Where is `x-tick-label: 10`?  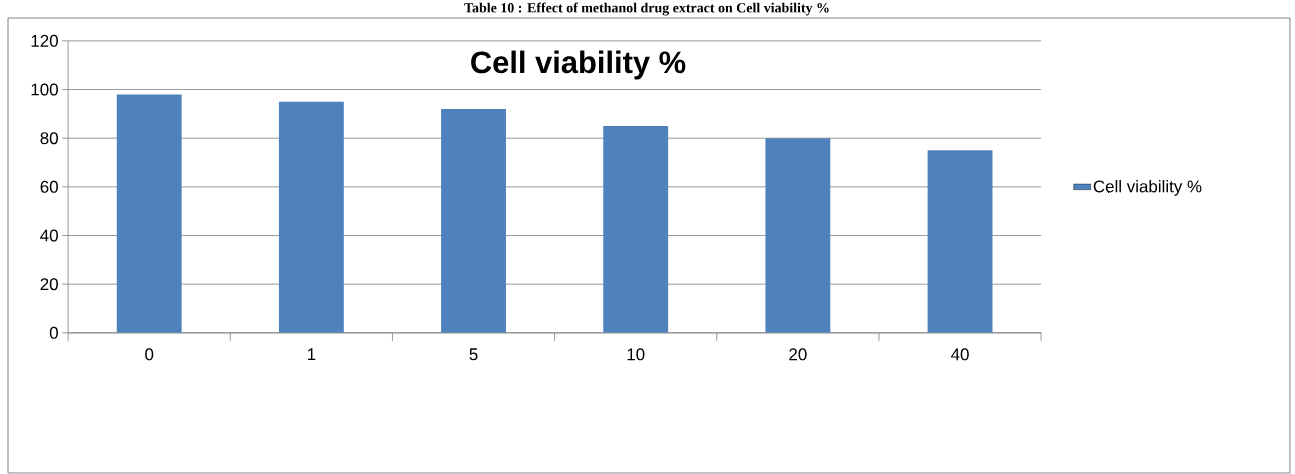
x-tick-label: 10 is located at coordinates (636, 354).